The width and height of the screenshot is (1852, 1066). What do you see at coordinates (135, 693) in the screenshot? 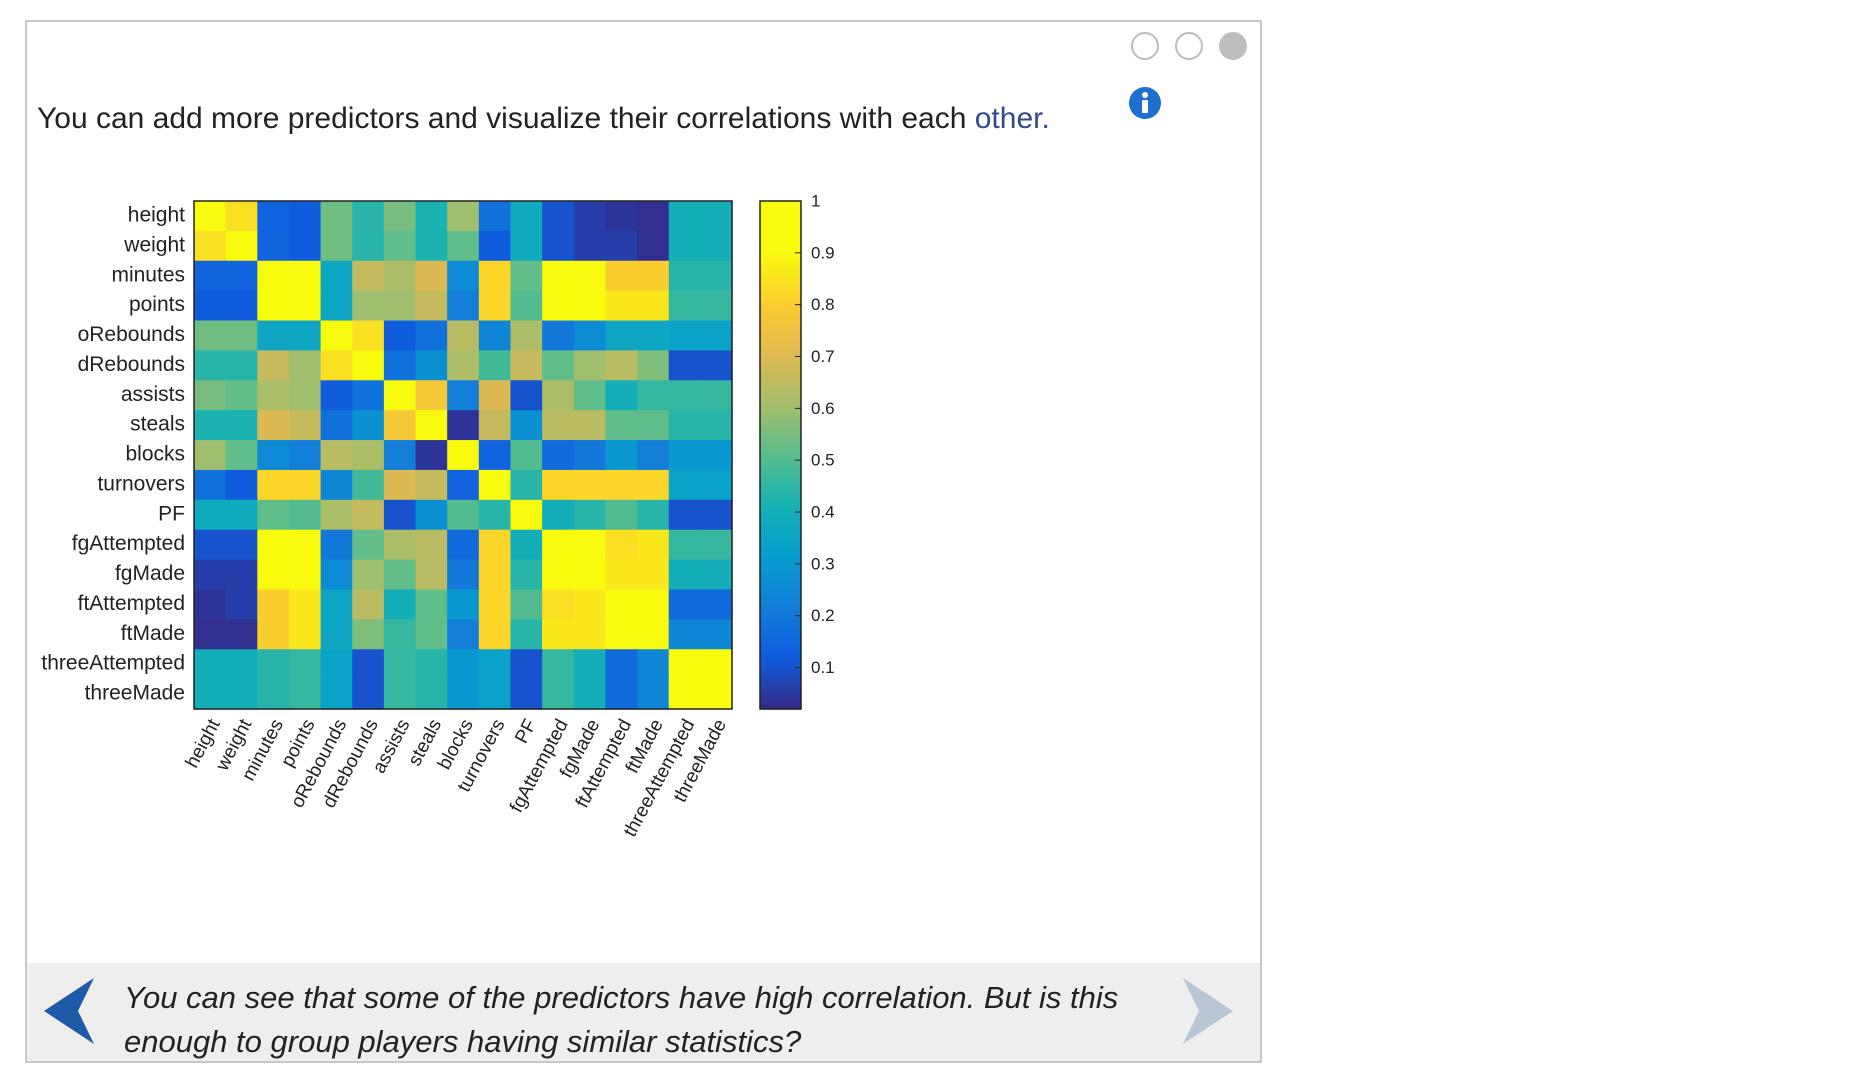
I see `row-label: threeMade` at bounding box center [135, 693].